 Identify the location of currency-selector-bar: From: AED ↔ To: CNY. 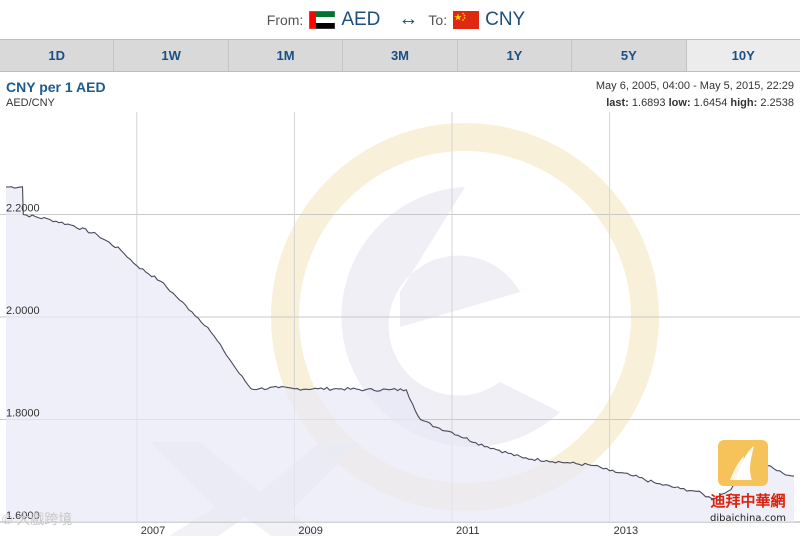
(400, 19).